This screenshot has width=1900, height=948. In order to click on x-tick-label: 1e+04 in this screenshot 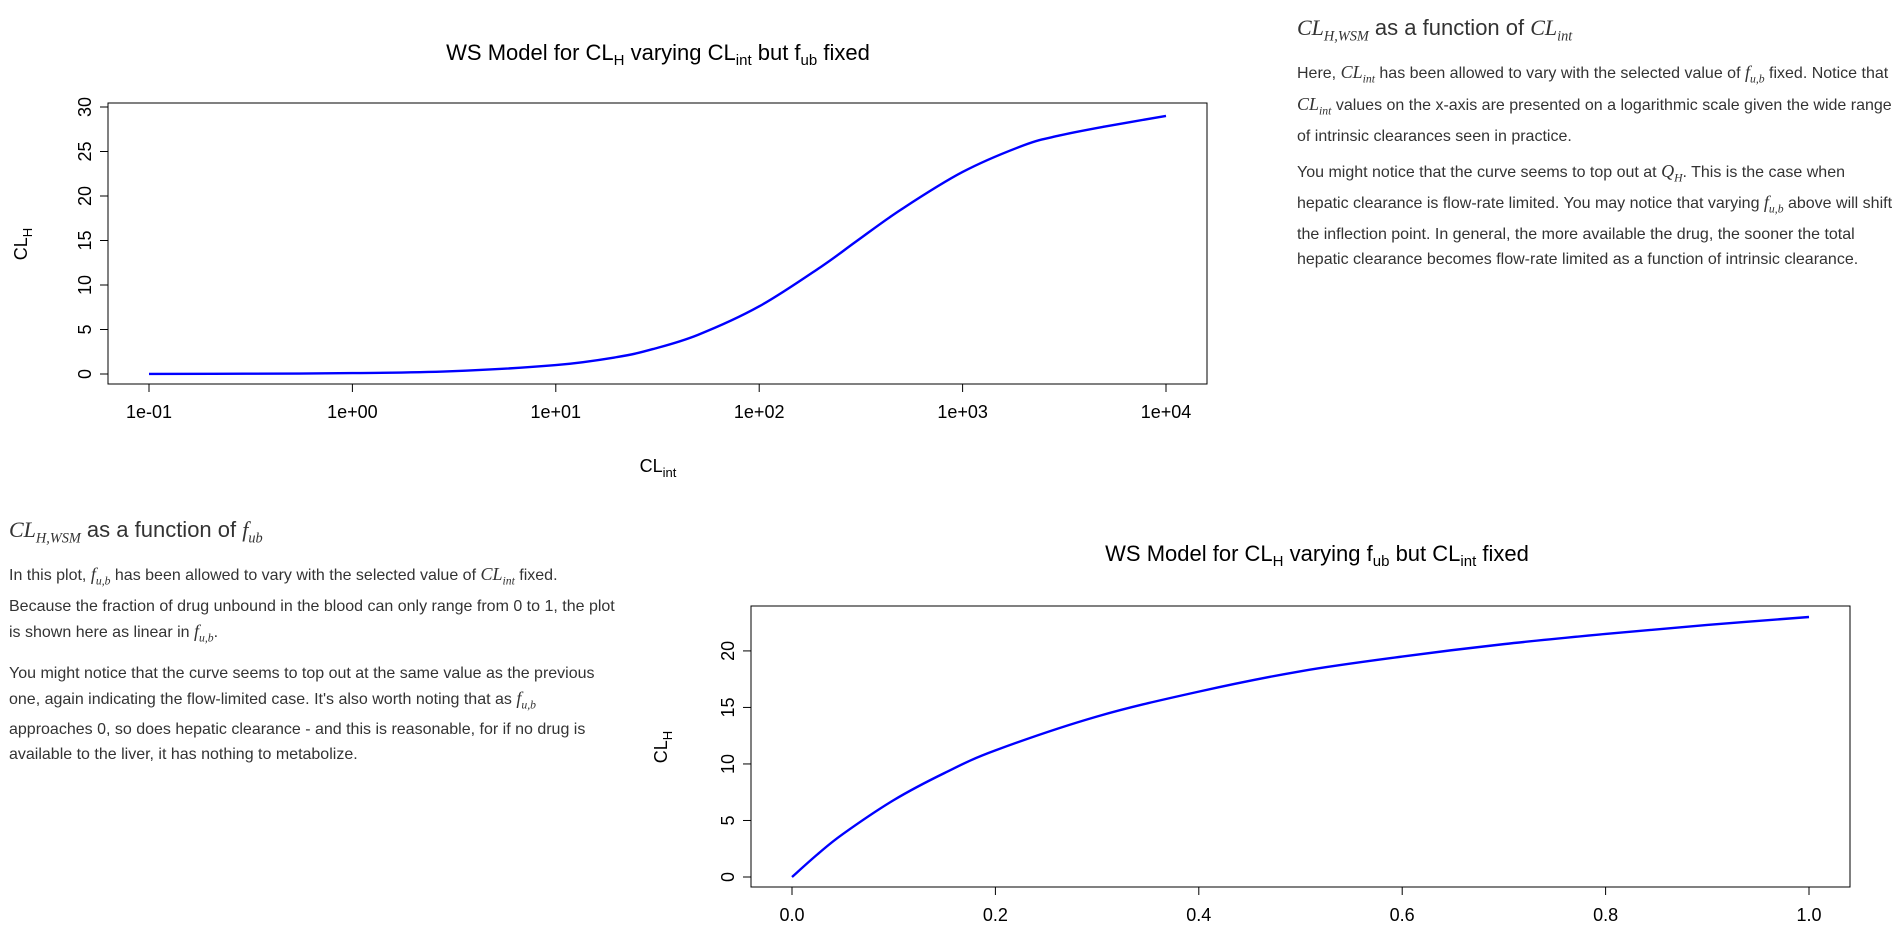, I will do `click(1166, 412)`.